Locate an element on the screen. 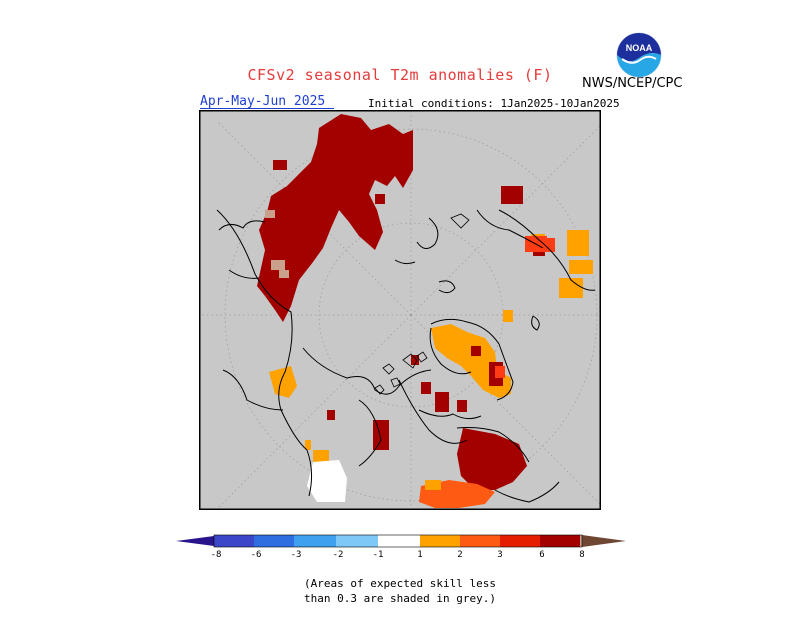  anomaly-eurasia is located at coordinates (335, 218).